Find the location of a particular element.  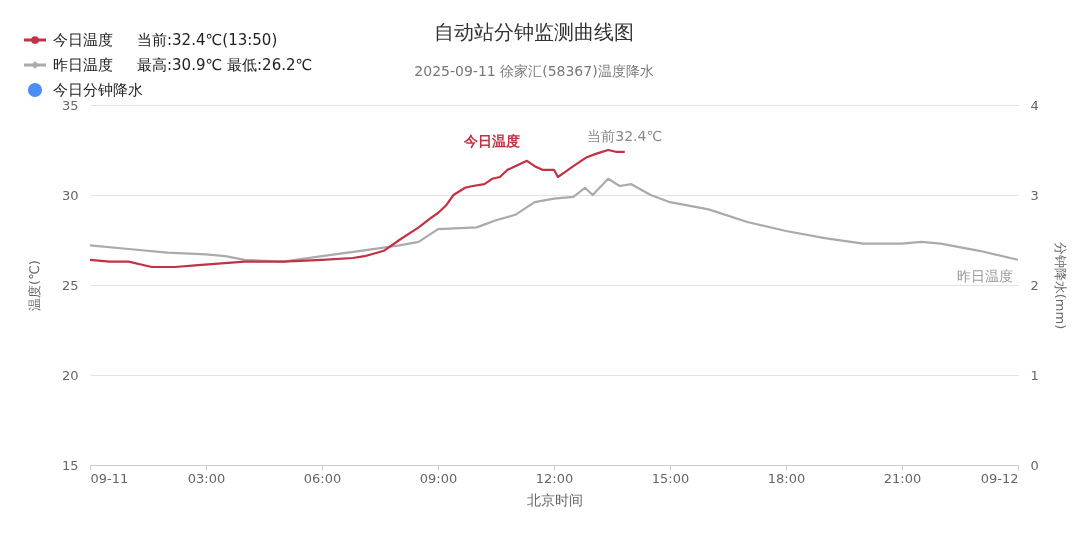

y-tick-label: 30 is located at coordinates (70, 195).